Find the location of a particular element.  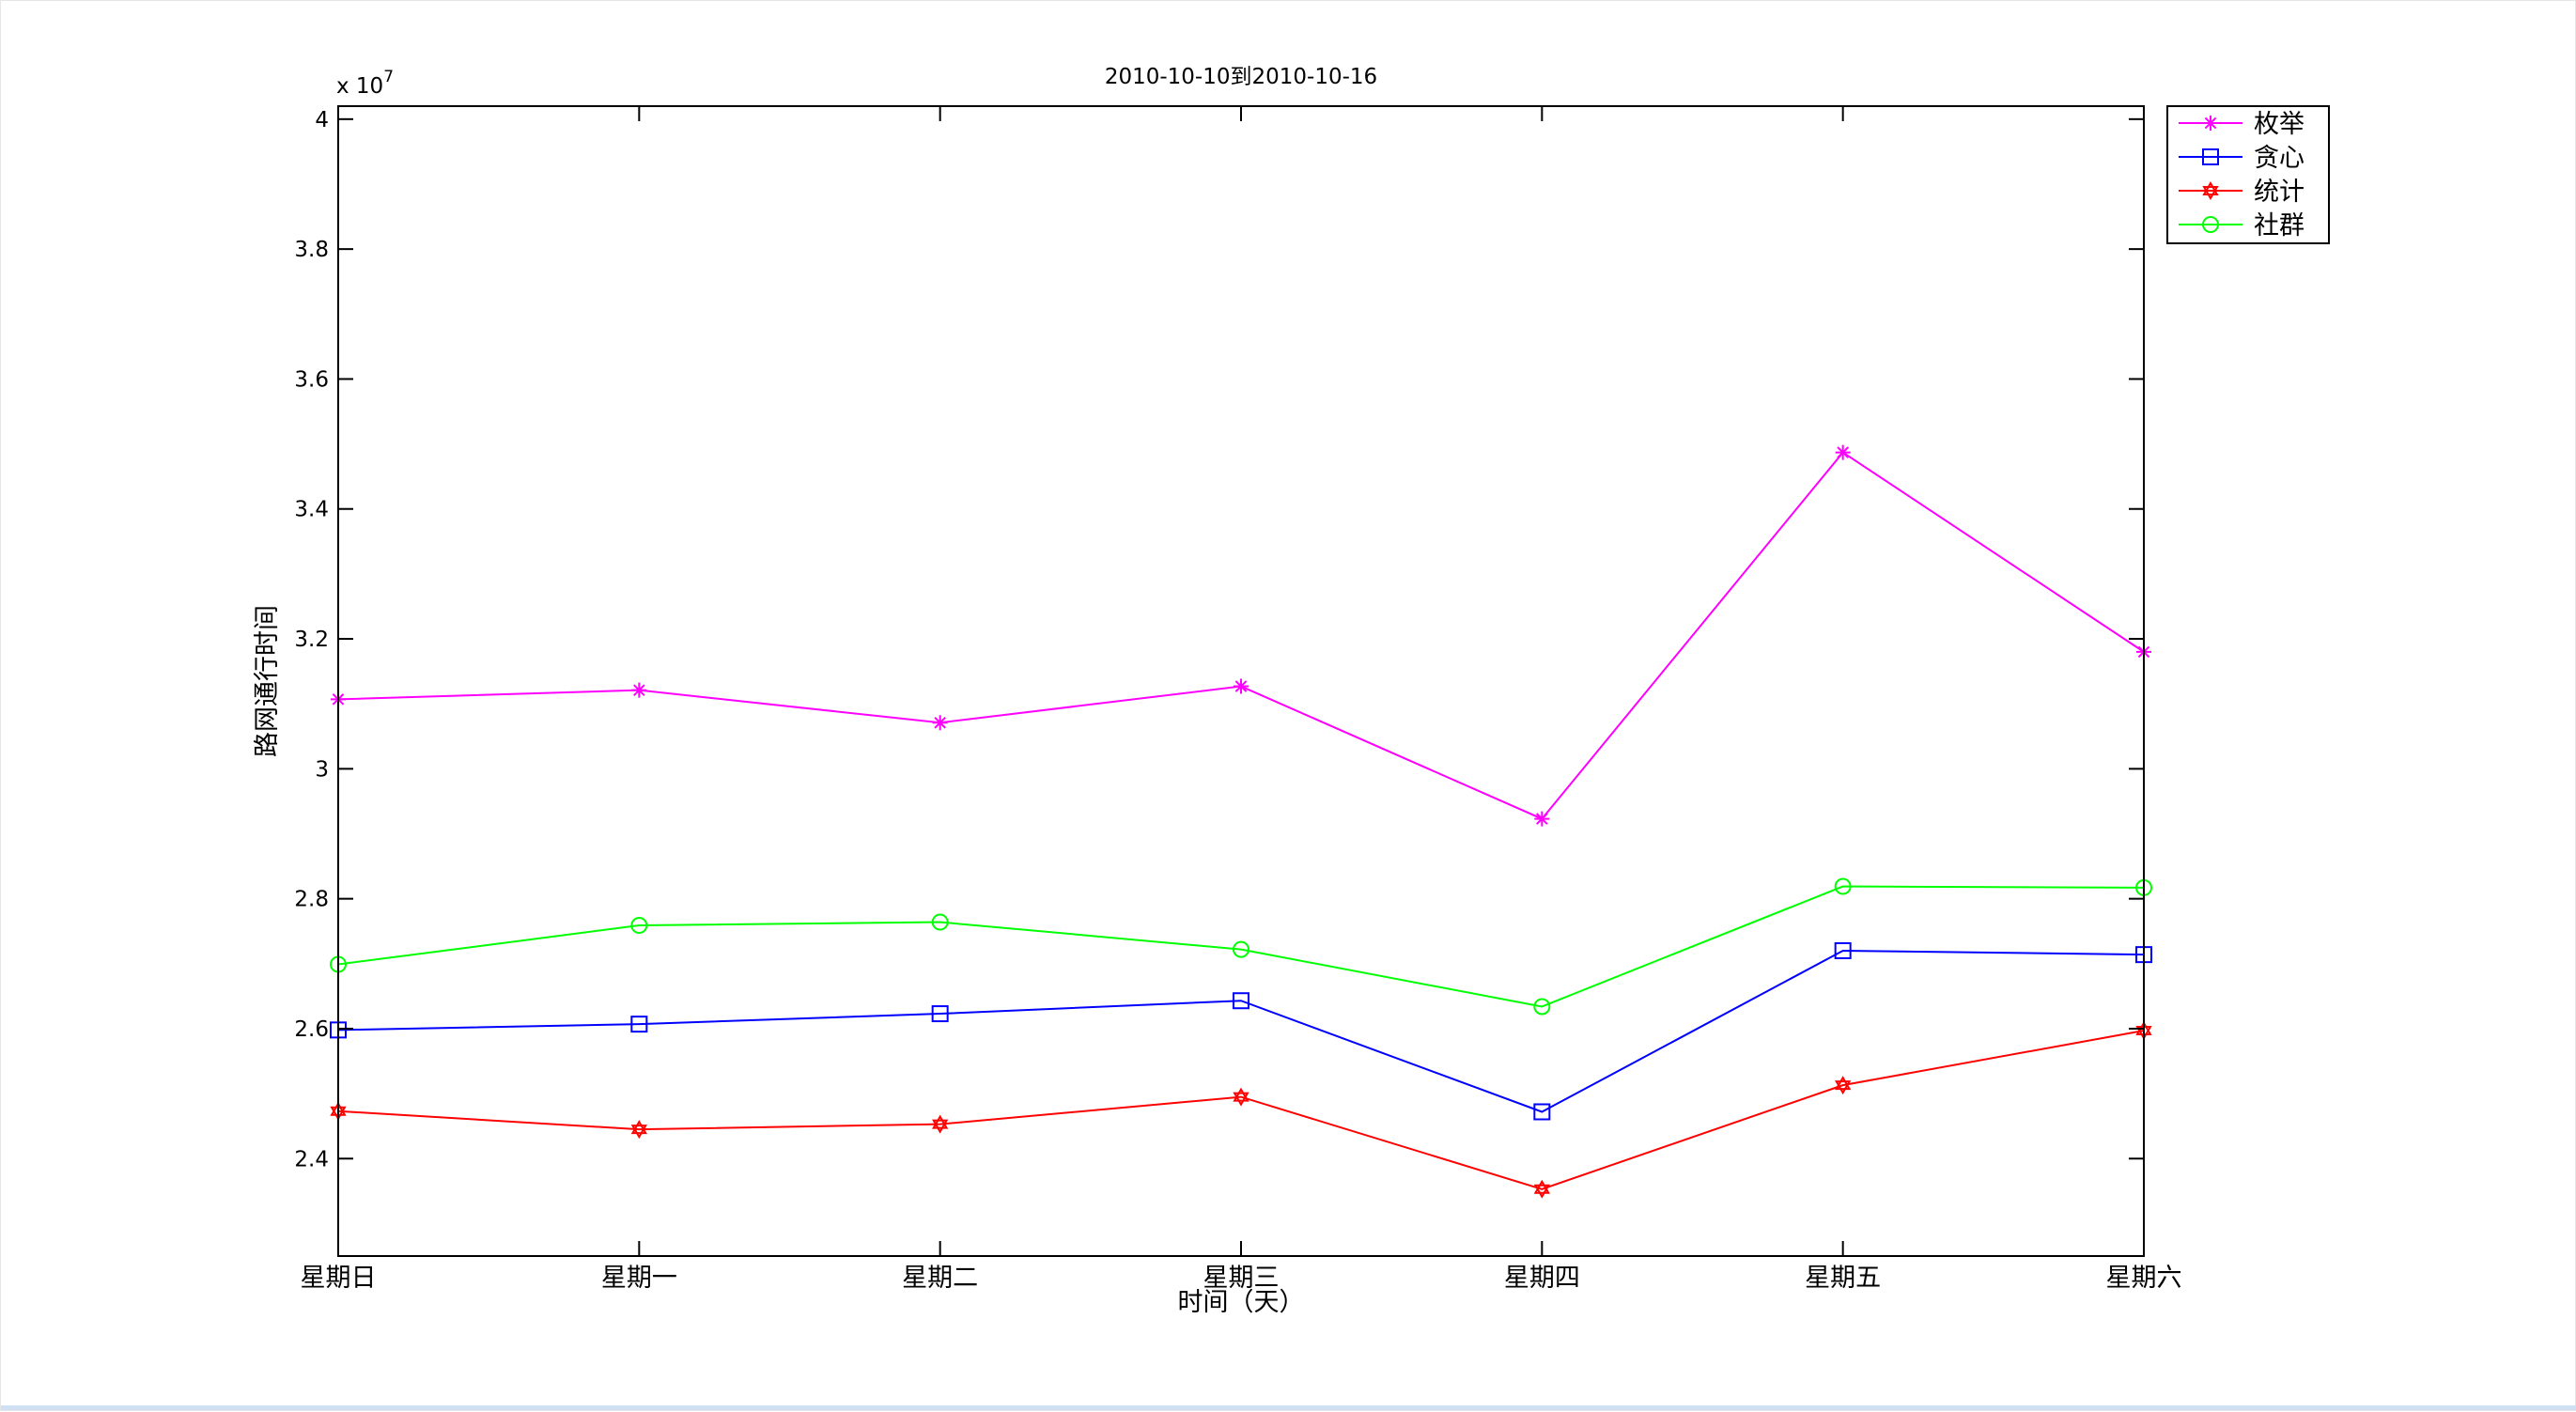

x-axis-label: 时间（天） is located at coordinates (1241, 1303).